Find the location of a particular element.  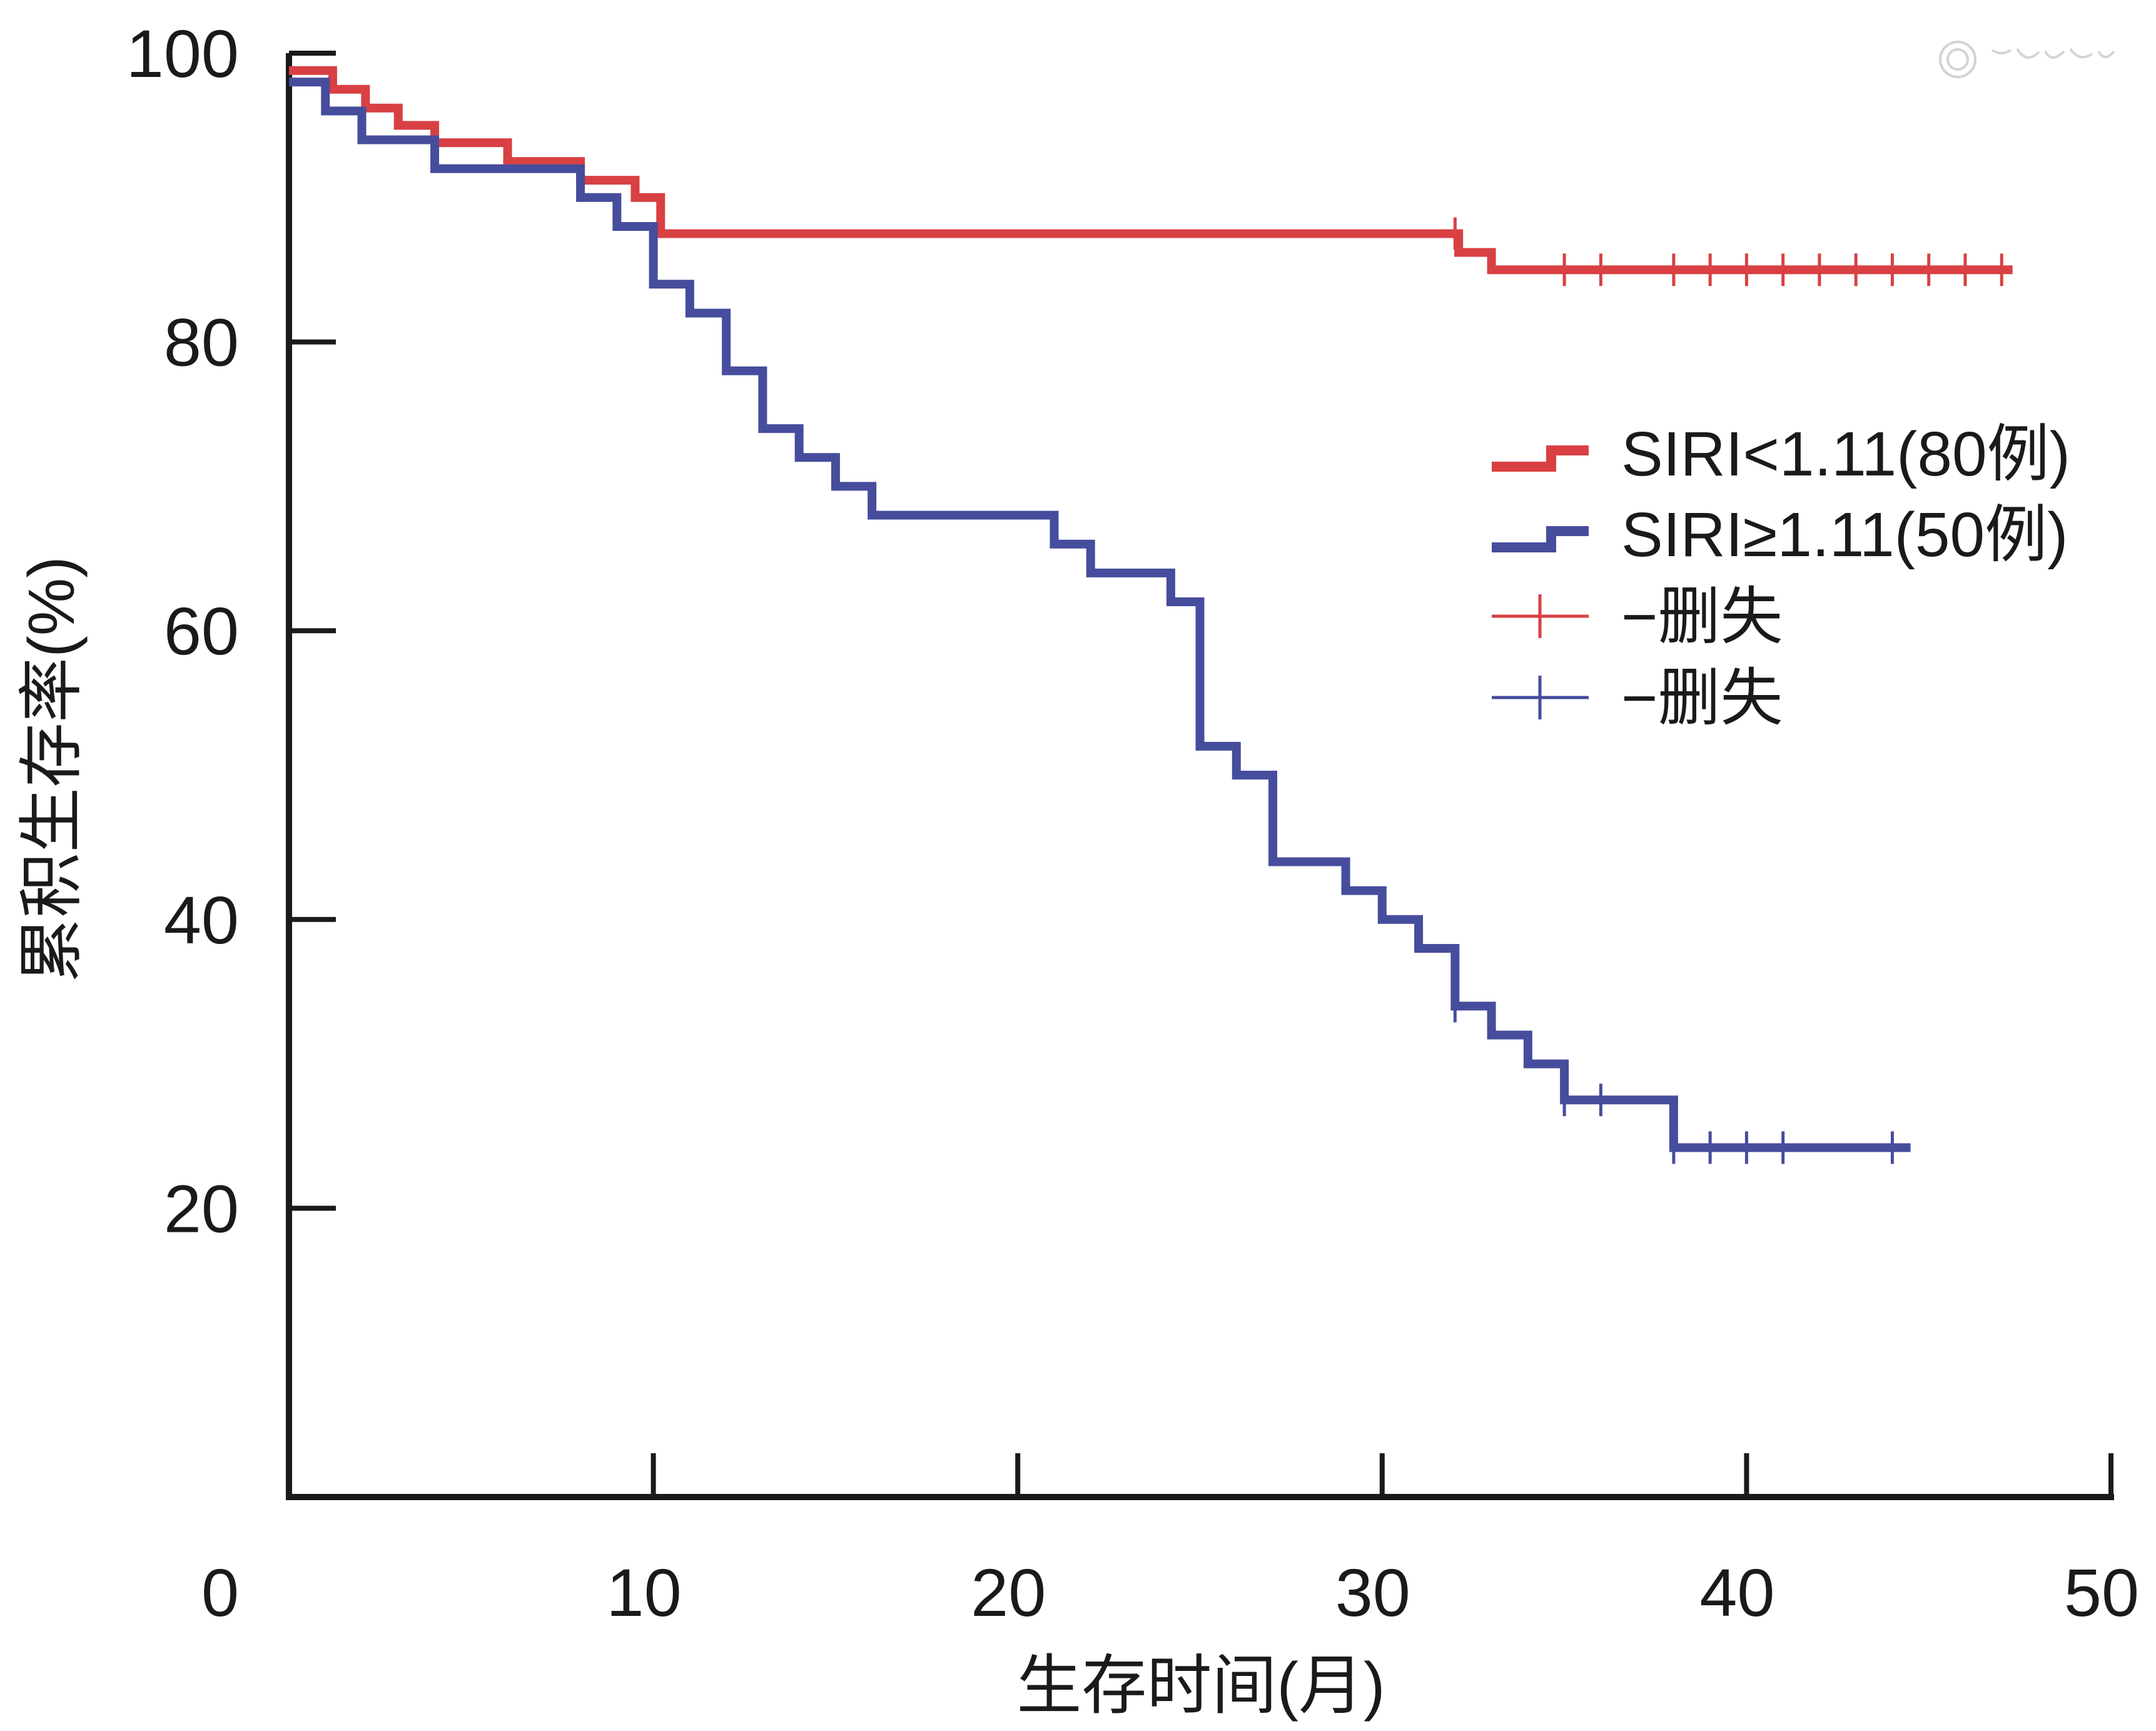

y-axis-title: 累积生存率(%) is located at coordinates (52, 769).